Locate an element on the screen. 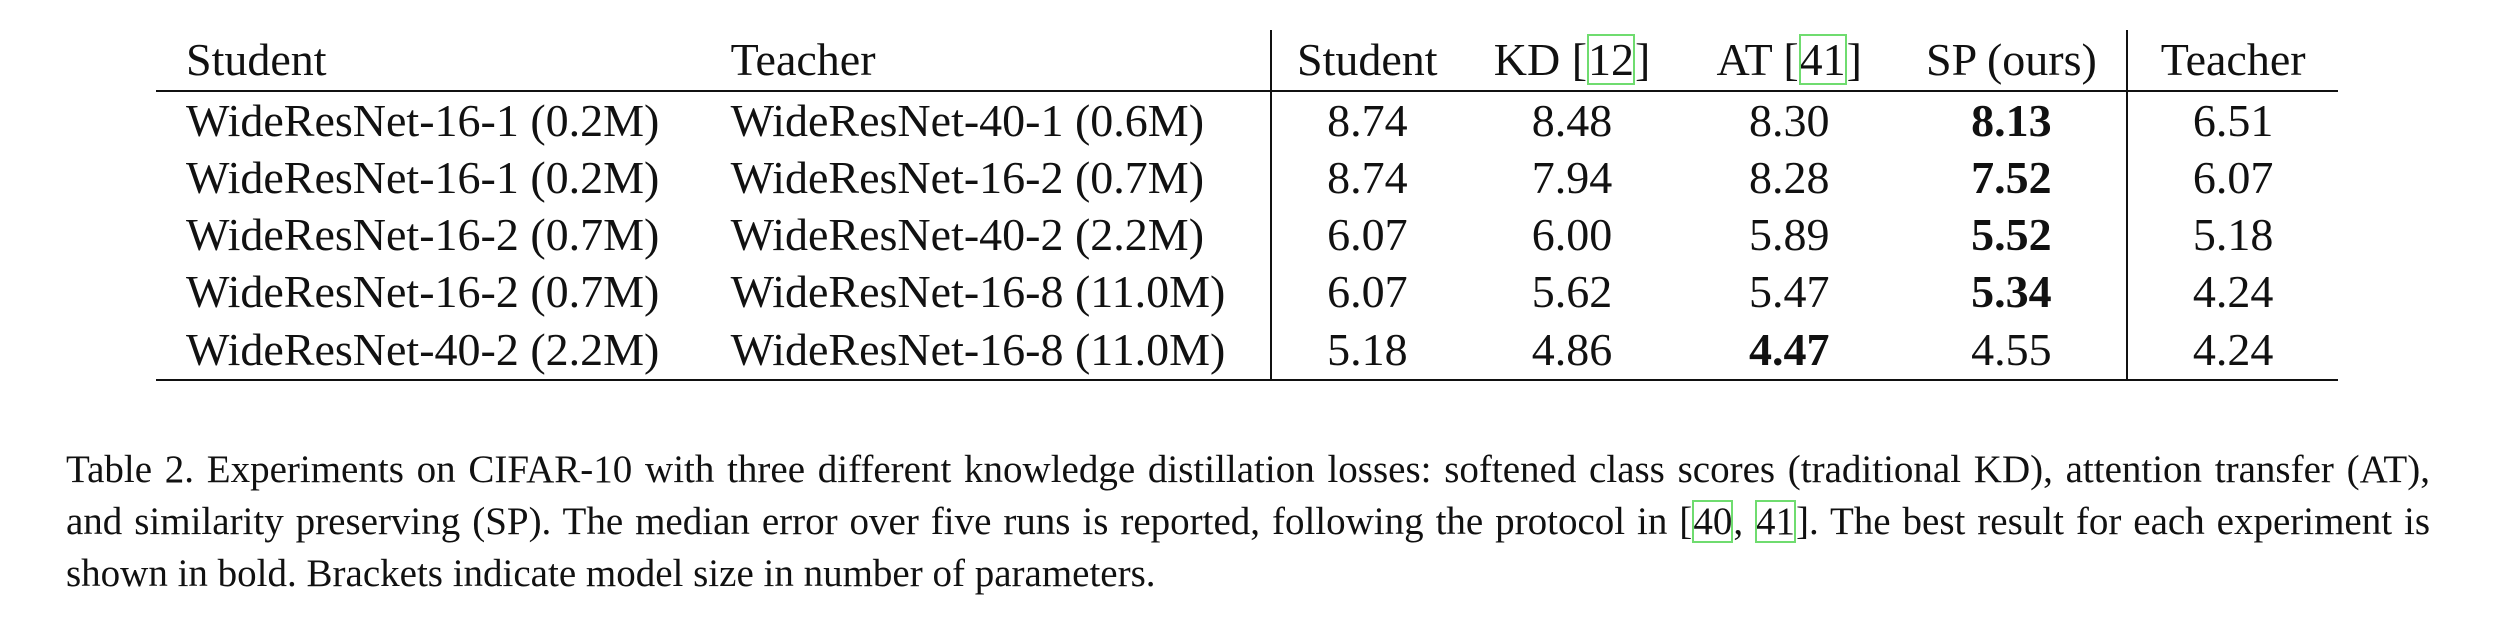 This screenshot has width=2504, height=634. row-teacher: WideResNet-40-1 (0.6M) is located at coordinates (1001, 120).